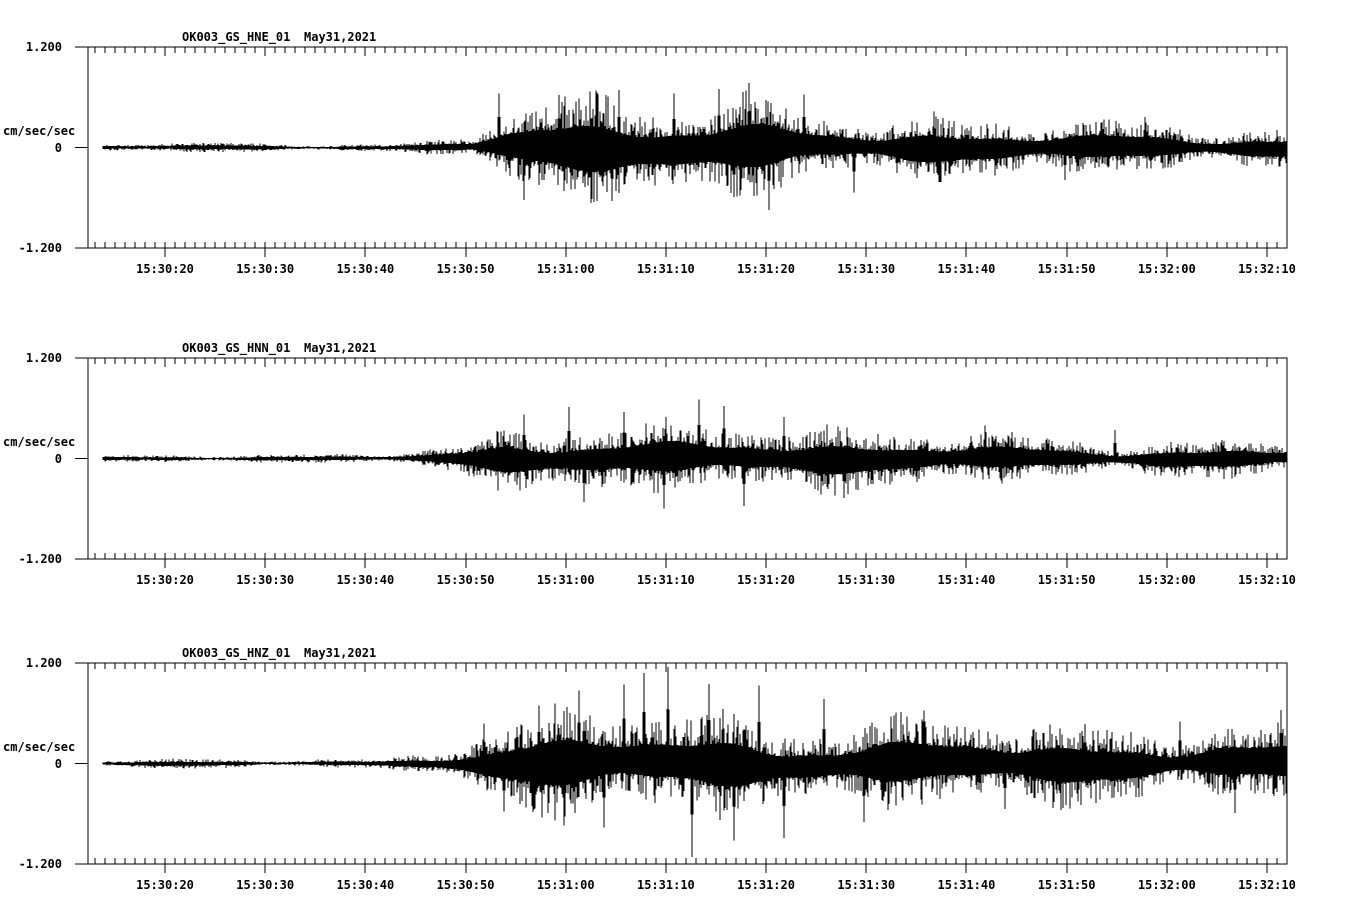 The height and width of the screenshot is (924, 1358). I want to click on y-tick-min-hnn: -1.200, so click(40, 559).